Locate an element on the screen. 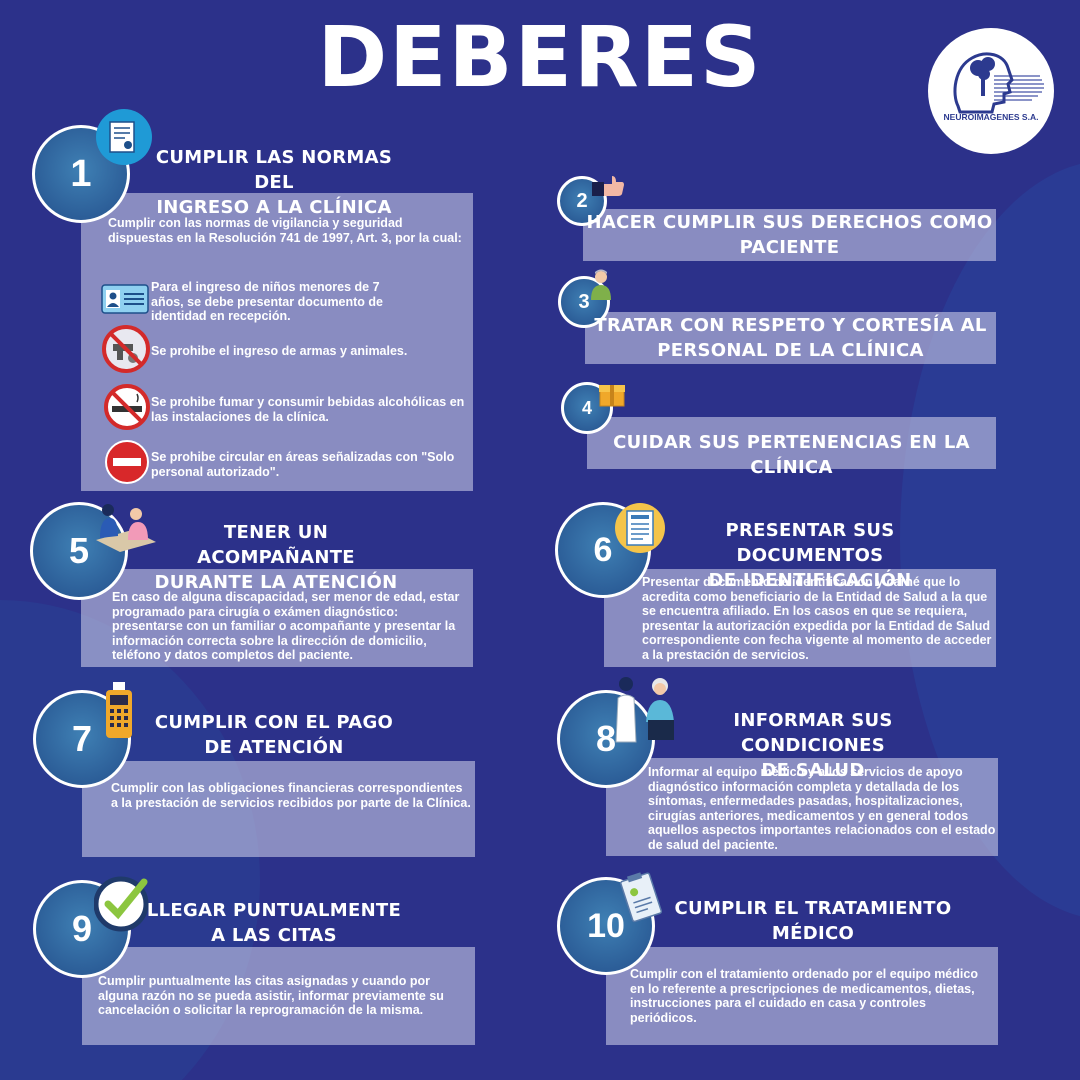 The width and height of the screenshot is (1080, 1080). item-5-heading: TENER UN ACOMPAÑANTE DURANTE LA ATENCIÓN is located at coordinates (276, 557).